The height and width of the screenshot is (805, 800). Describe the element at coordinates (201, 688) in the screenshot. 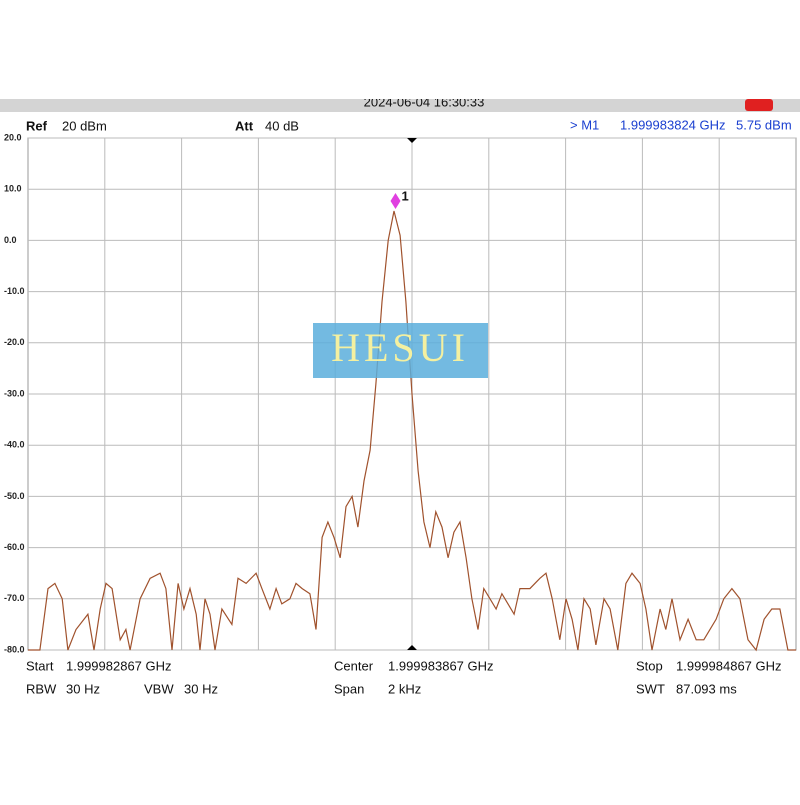

I see `vbw-value: 30 Hz` at that location.